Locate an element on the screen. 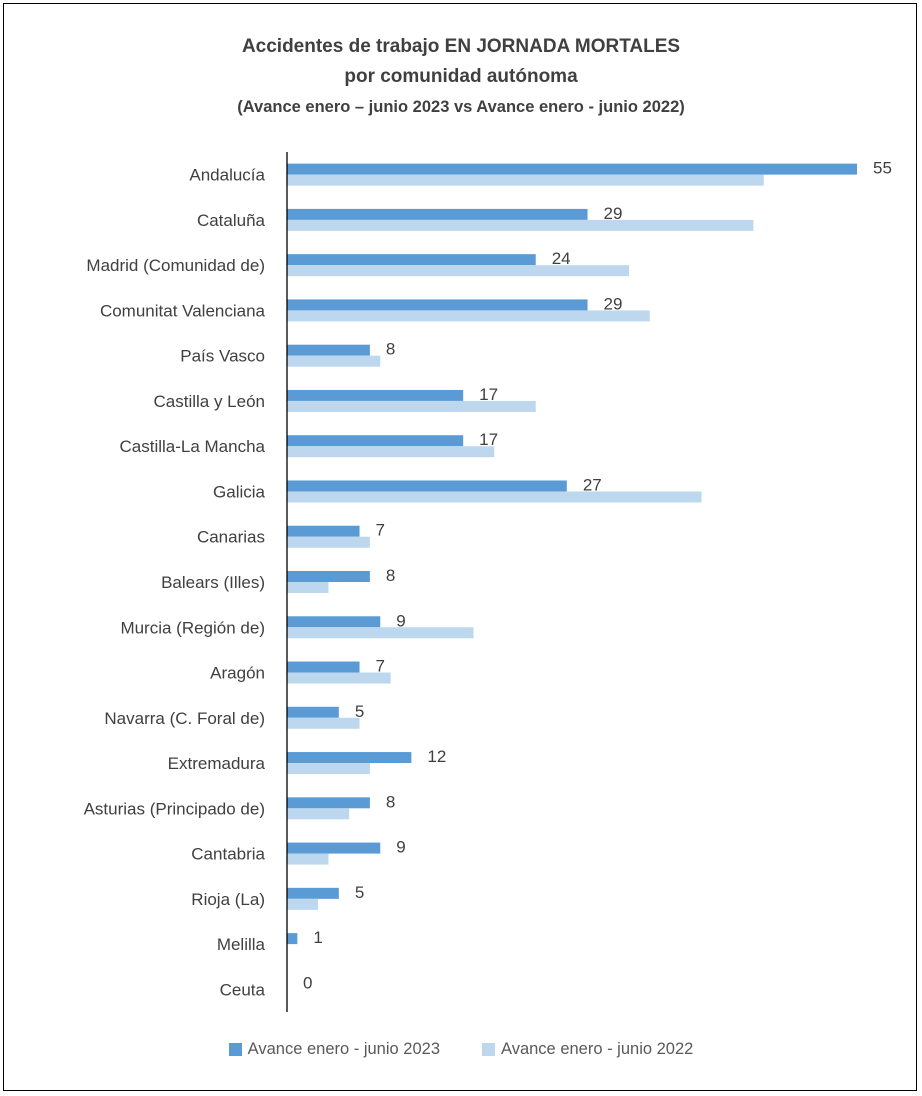 The width and height of the screenshot is (922, 1096). category-label: Galicia is located at coordinates (239, 491).